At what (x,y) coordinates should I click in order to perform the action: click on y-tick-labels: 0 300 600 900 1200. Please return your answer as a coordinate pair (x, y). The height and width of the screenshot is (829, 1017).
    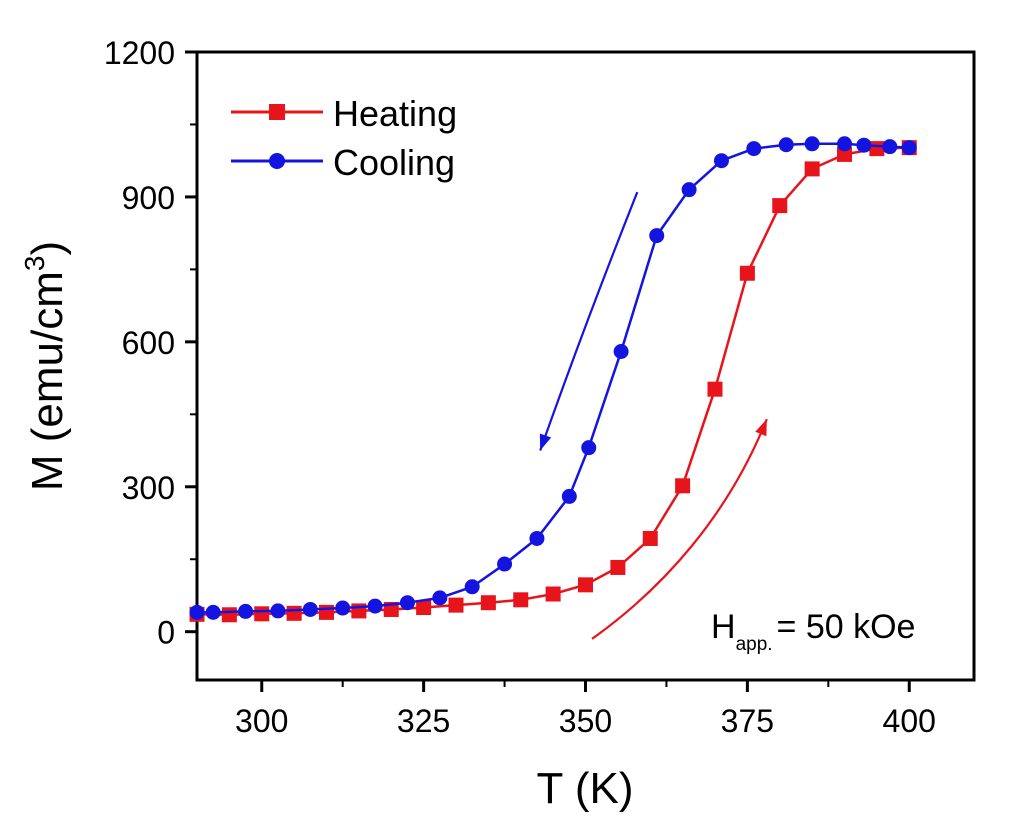
    Looking at the image, I should click on (139, 343).